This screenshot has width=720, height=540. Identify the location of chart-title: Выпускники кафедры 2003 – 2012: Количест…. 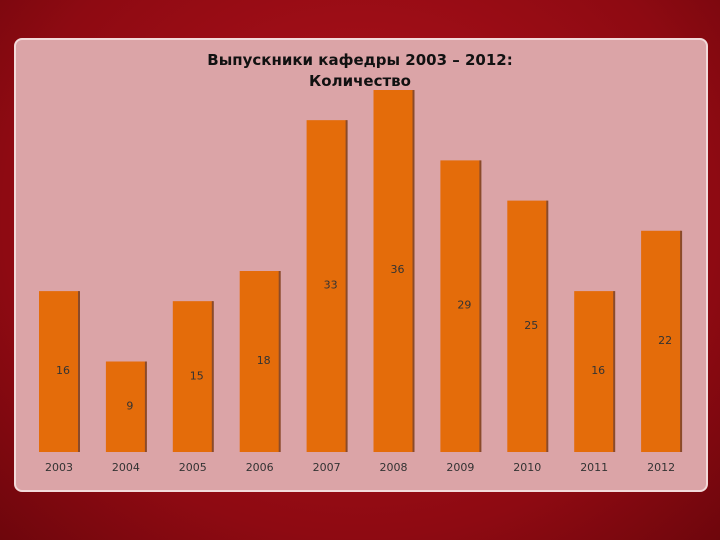
(360, 70).